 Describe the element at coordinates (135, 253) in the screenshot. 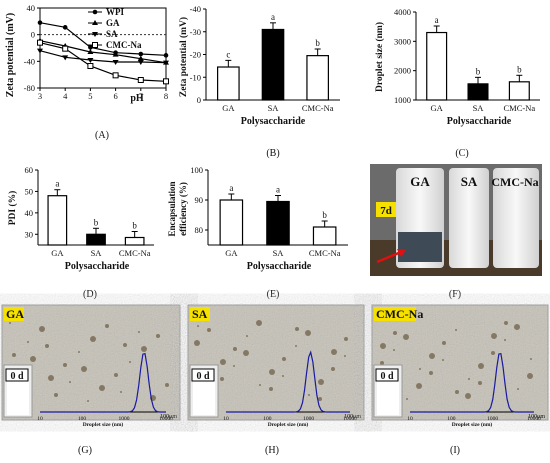

I see `d-xtick-label: CMC-Na` at that location.